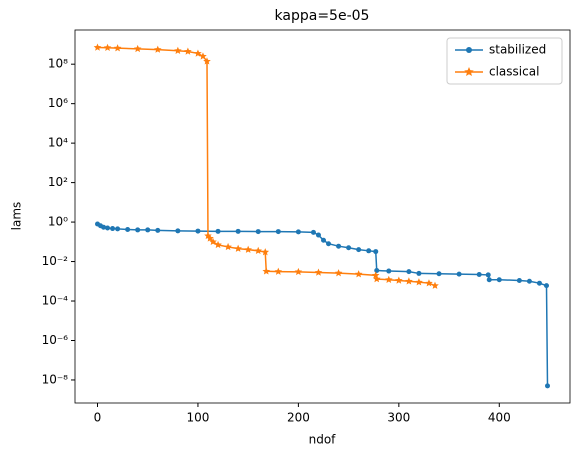 The height and width of the screenshot is (454, 578). I want to click on x-tick-label: 400, so click(499, 418).